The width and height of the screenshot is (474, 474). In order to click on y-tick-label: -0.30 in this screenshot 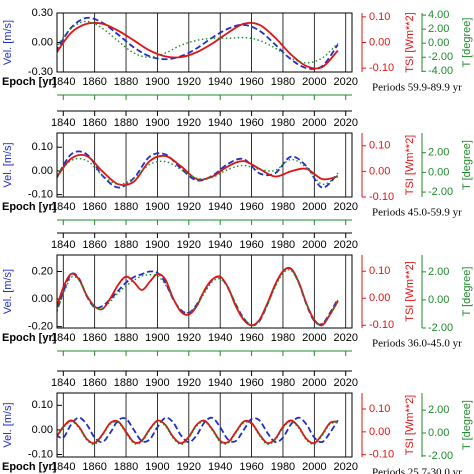, I will do `click(40, 72)`.